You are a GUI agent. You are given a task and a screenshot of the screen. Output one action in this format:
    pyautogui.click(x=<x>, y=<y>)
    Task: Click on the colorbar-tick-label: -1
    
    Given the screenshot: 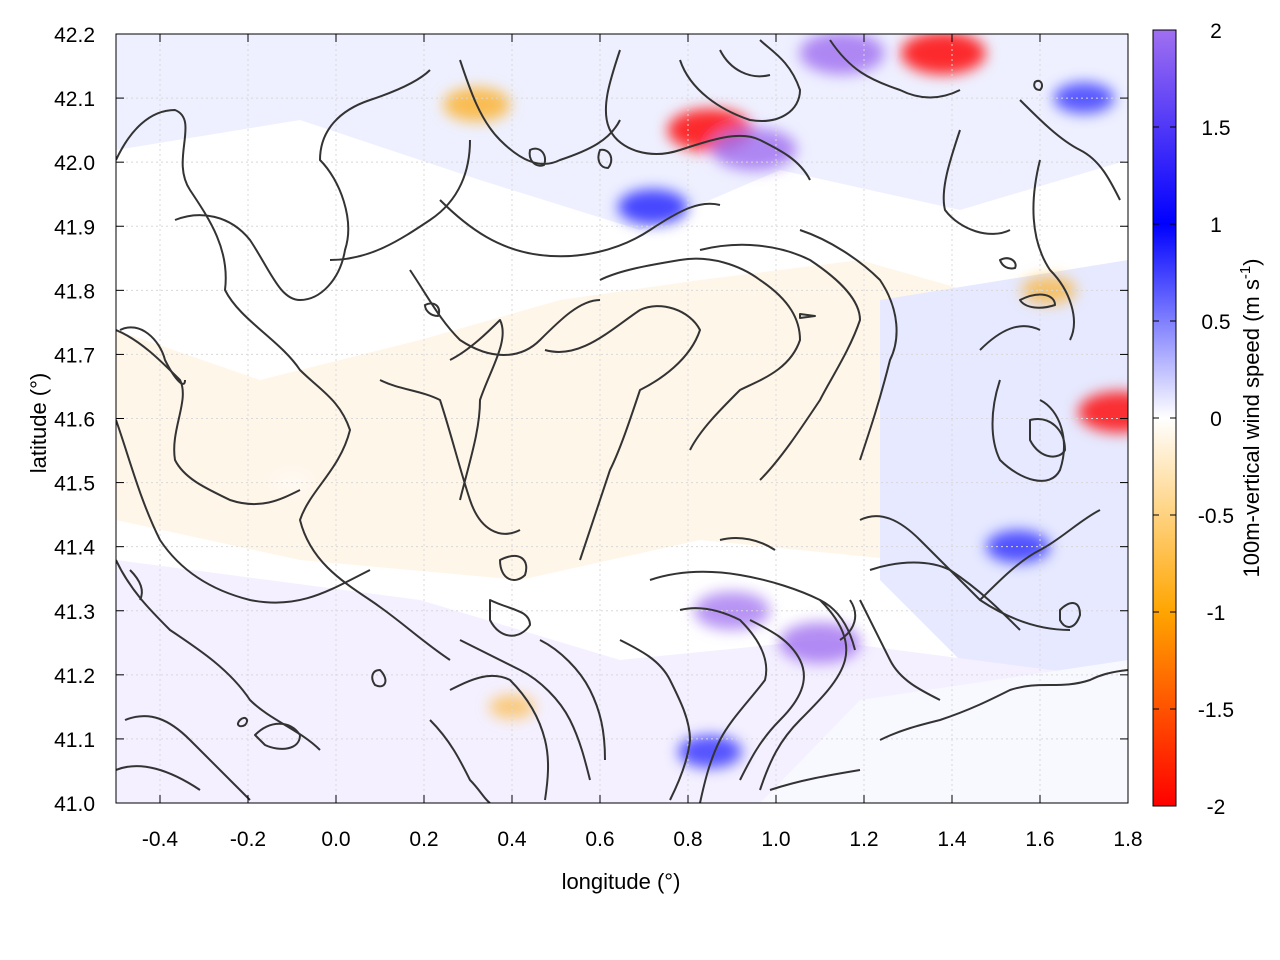 What is the action you would take?
    pyautogui.click(x=1216, y=613)
    